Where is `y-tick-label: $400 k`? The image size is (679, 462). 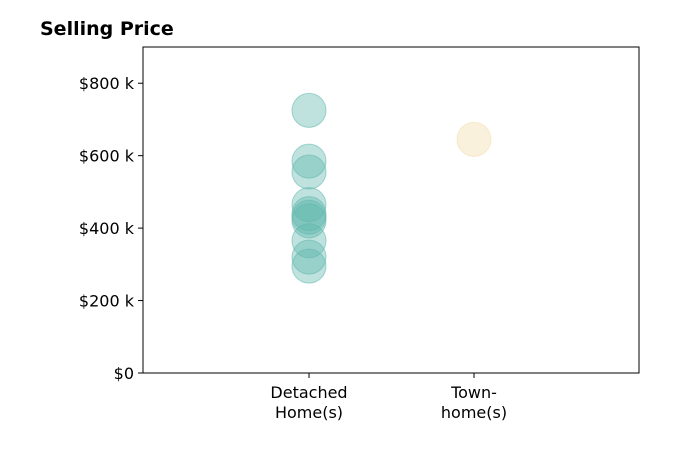 y-tick-label: $400 k is located at coordinates (107, 228).